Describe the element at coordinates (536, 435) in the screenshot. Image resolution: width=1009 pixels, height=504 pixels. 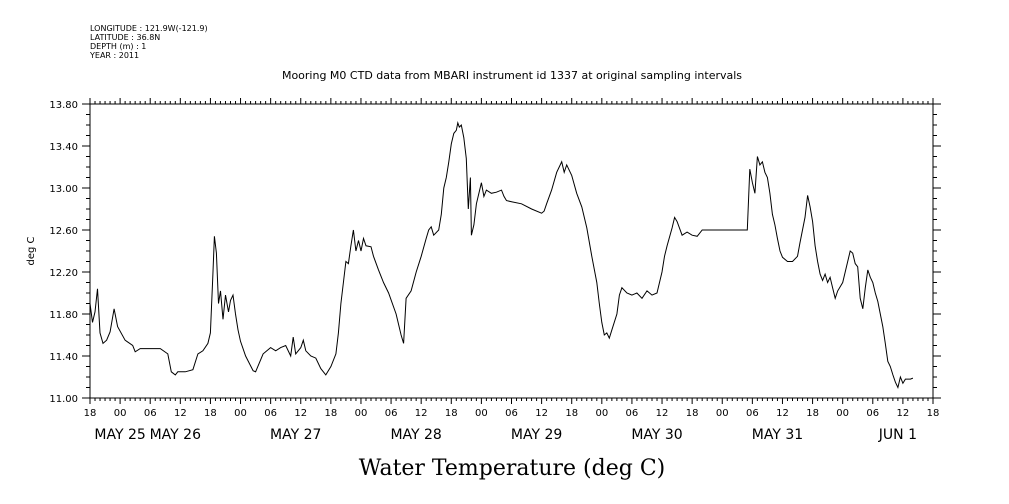
I see `x-date-label: MAY 29` at that location.